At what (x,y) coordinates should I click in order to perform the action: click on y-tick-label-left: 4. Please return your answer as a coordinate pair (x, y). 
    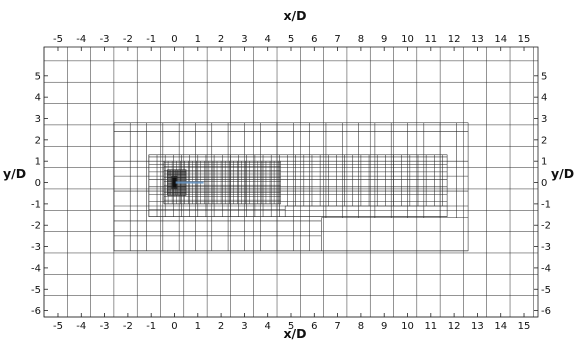
    Looking at the image, I should click on (38, 98).